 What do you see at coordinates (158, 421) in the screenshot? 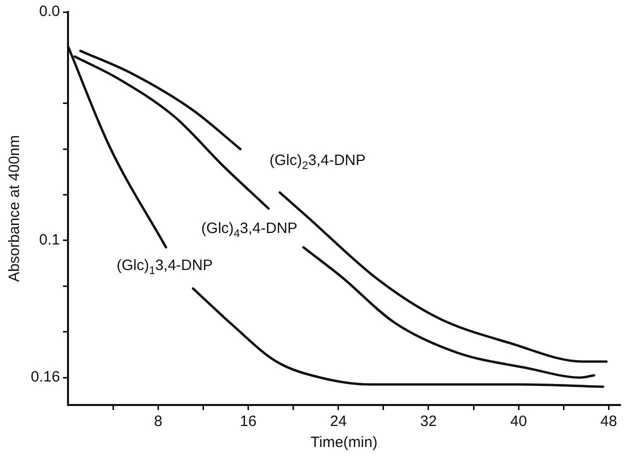
I see `x-tick-label: 8` at bounding box center [158, 421].